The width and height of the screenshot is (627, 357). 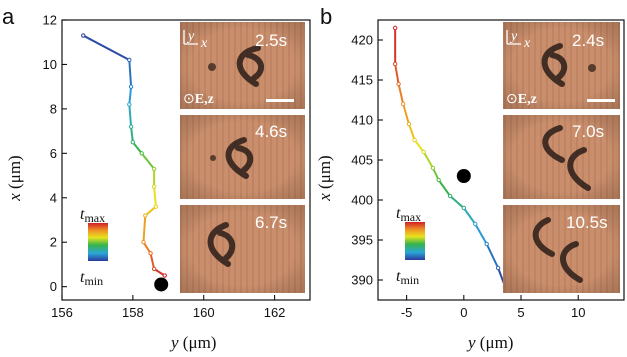 What do you see at coordinates (513, 36) in the screenshot?
I see `svg-text: y` at bounding box center [513, 36].